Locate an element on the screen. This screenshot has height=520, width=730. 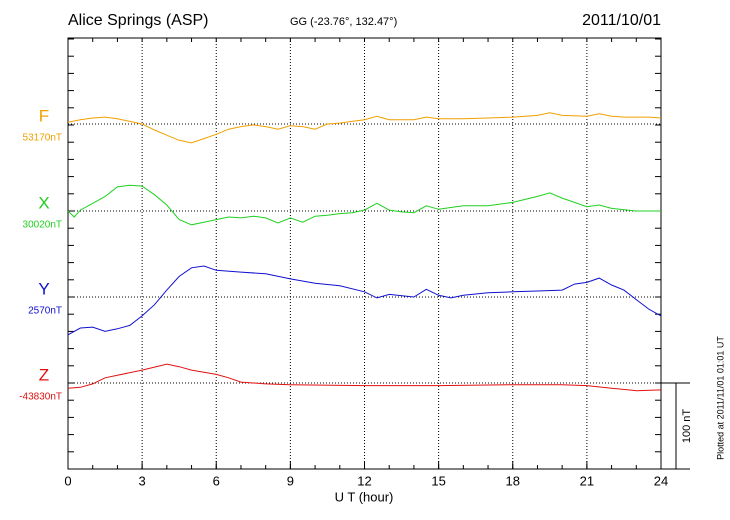
baseline-label: 2570nT is located at coordinates (45, 311).